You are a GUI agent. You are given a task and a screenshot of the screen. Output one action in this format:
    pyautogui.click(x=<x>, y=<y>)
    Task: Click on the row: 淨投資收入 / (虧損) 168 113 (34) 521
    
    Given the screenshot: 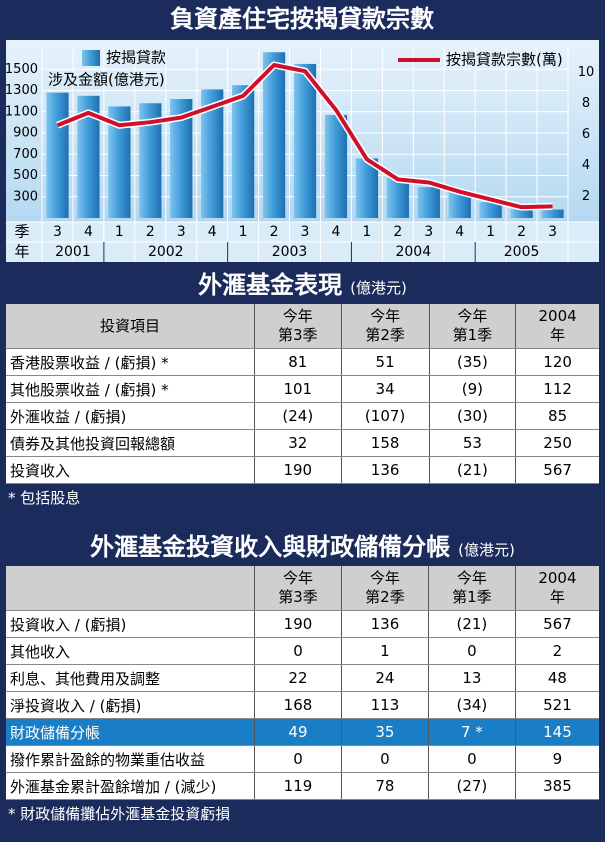 What is the action you would take?
    pyautogui.click(x=302, y=705)
    